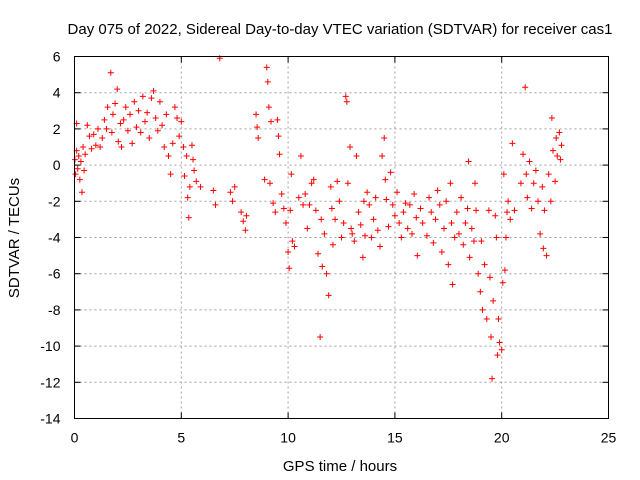 Image resolution: width=640 pixels, height=480 pixels. I want to click on y-tick-label: -4, so click(54, 238).